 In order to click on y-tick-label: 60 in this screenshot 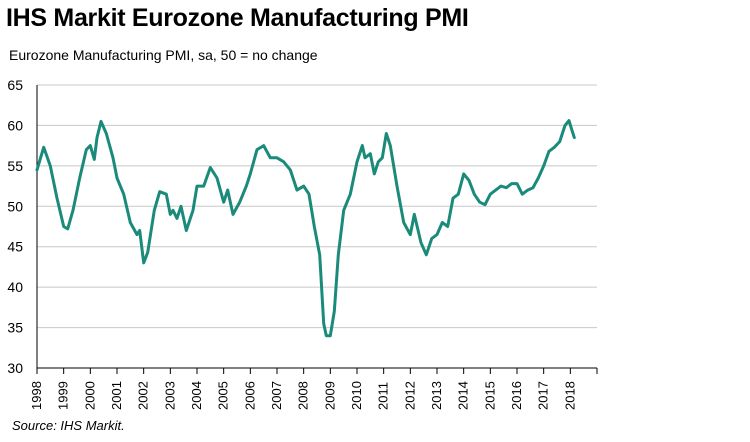, I will do `click(15, 125)`.